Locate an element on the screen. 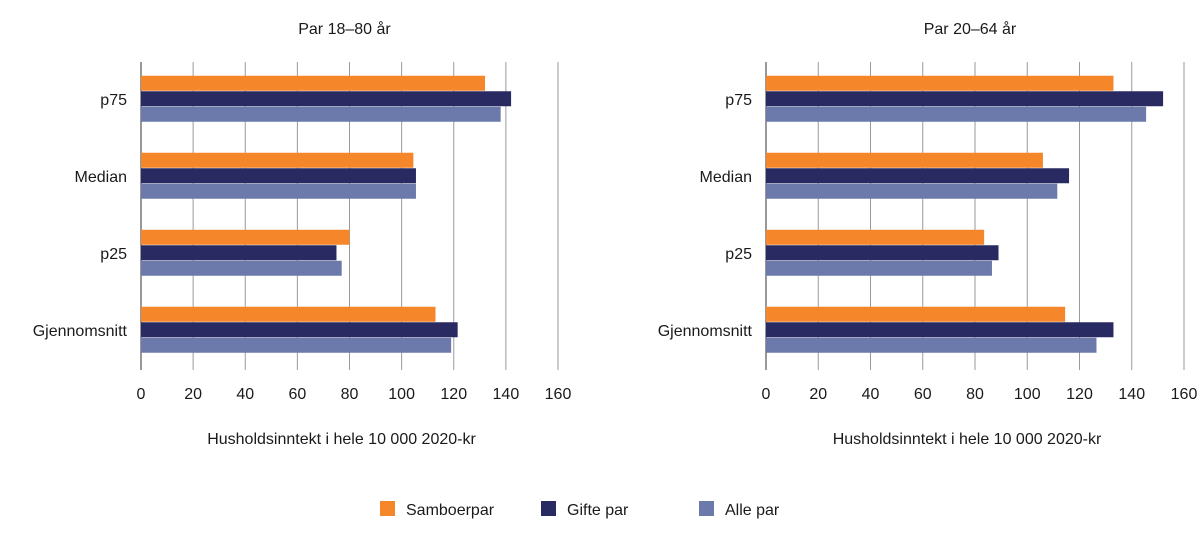 This screenshot has height=541, width=1200. legend-label: Alle par is located at coordinates (752, 510).